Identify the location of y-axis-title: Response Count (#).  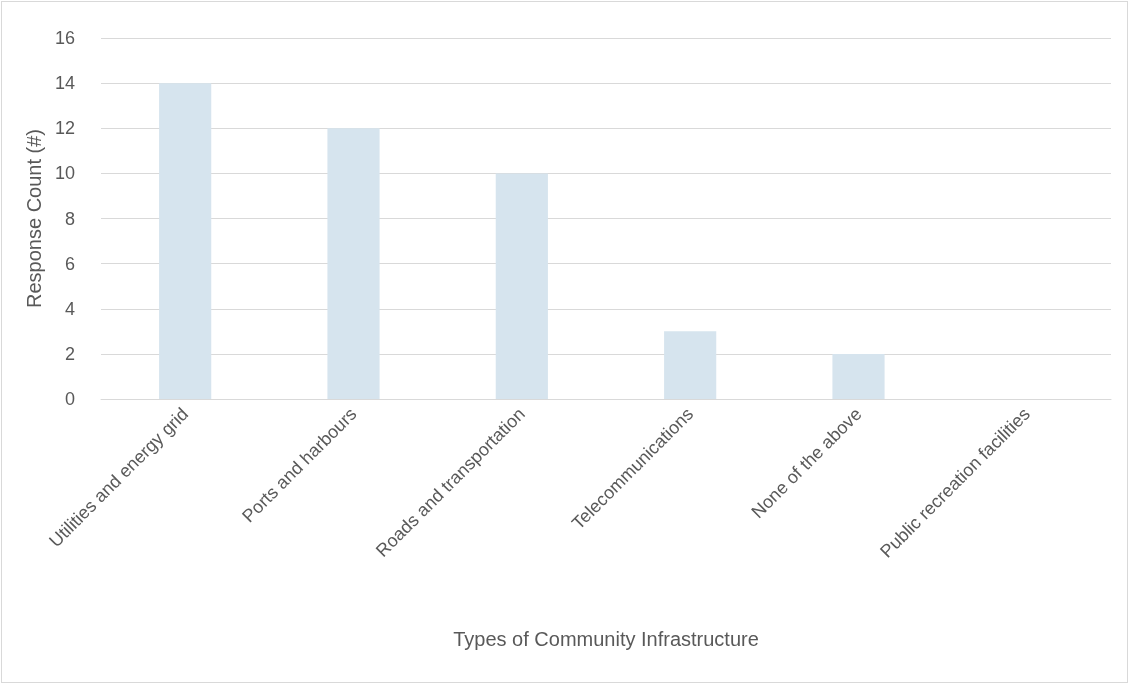
(34, 218).